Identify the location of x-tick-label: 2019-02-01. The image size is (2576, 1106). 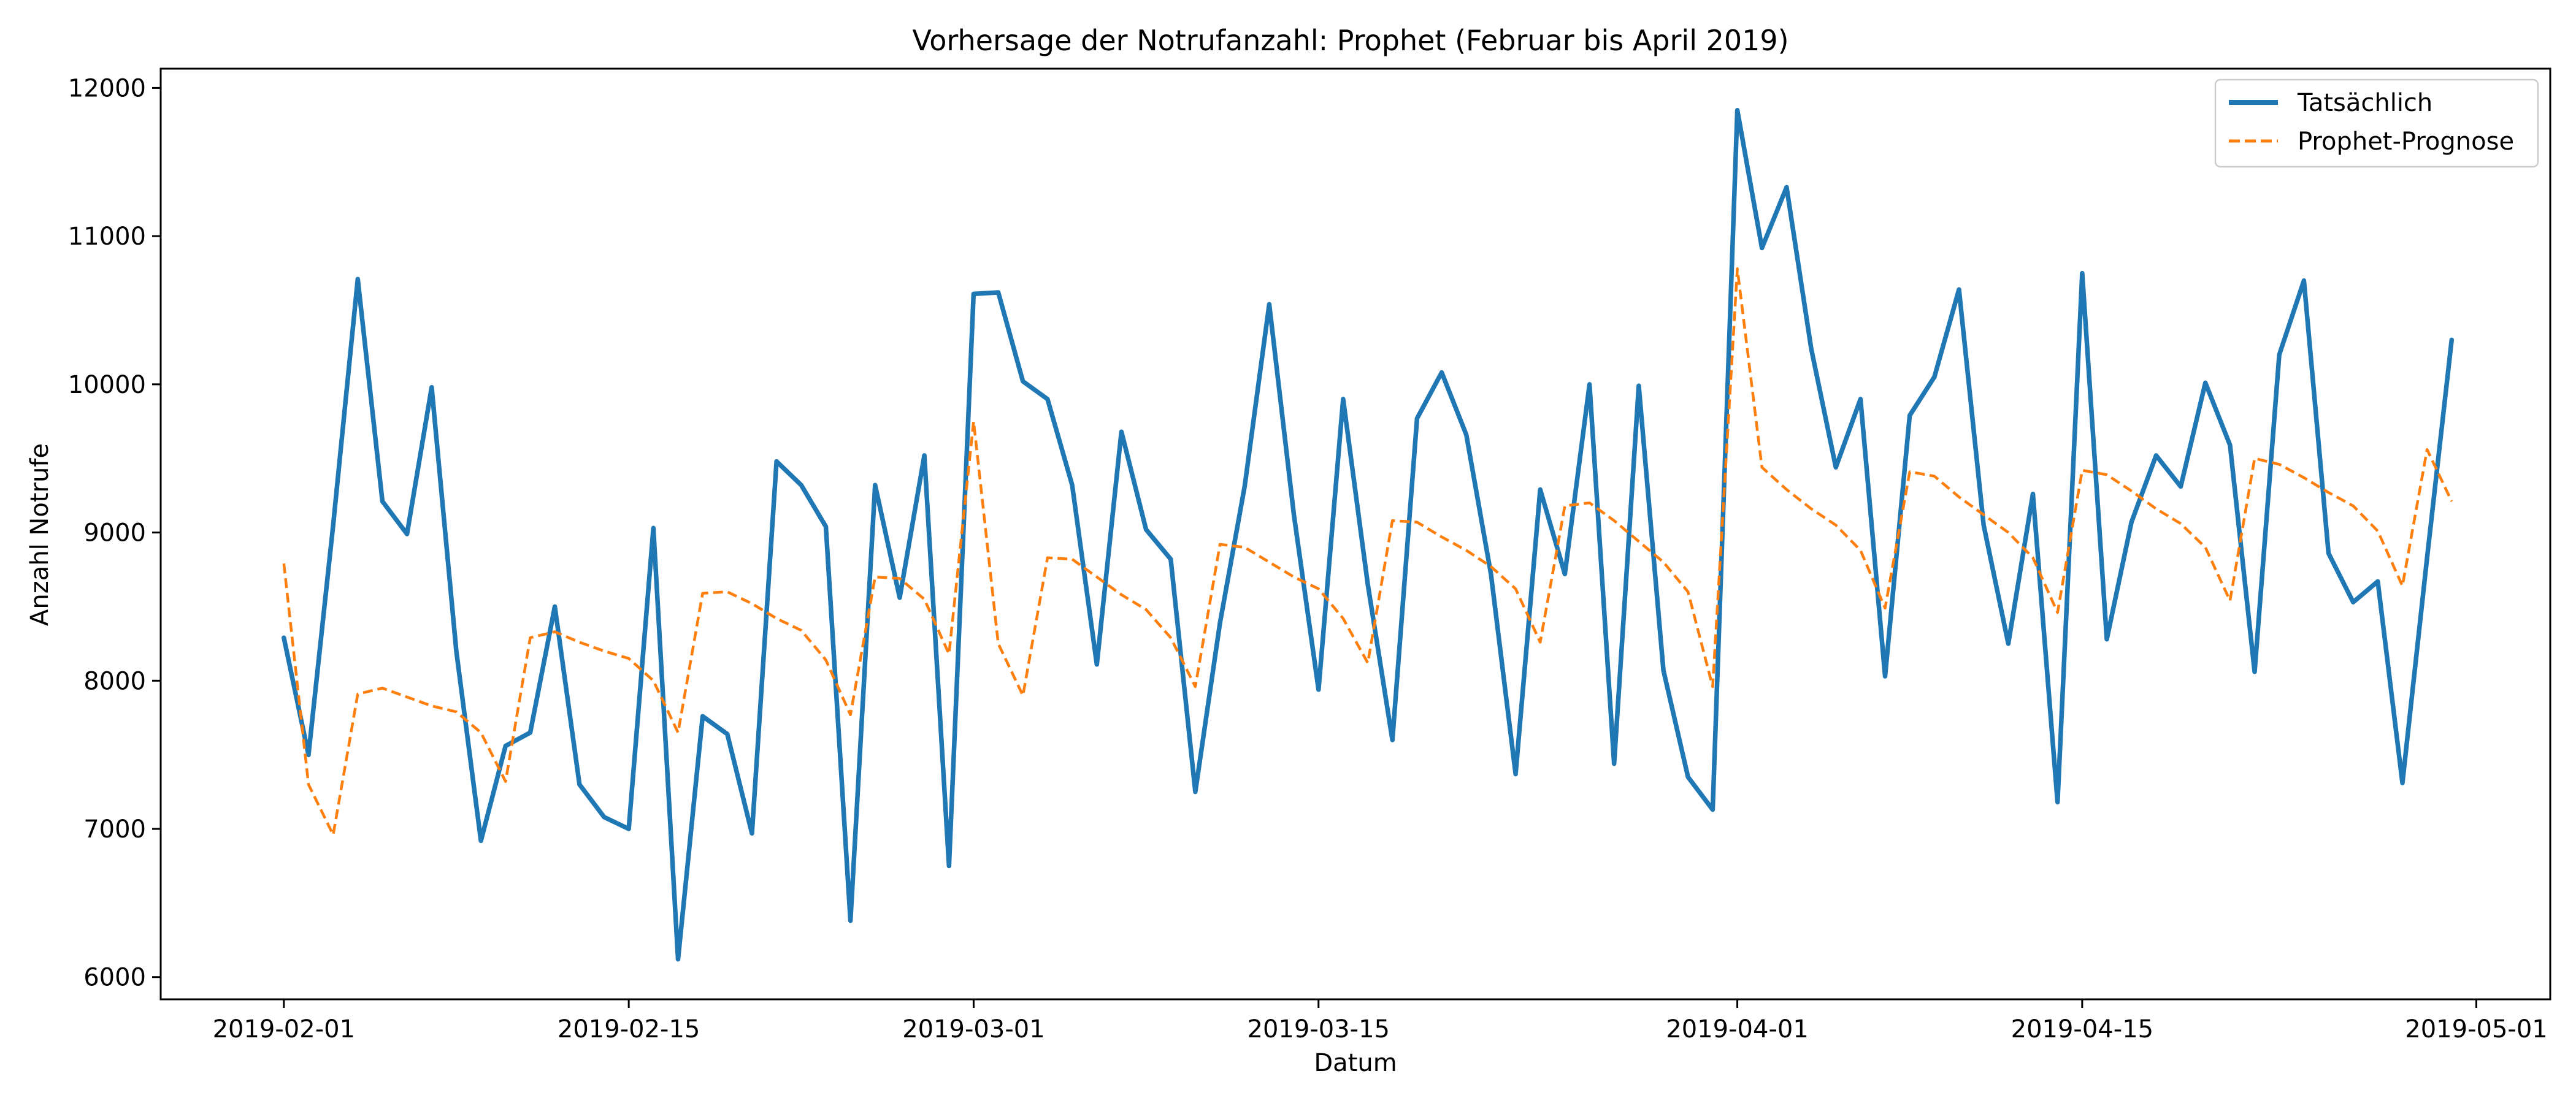
(284, 1029).